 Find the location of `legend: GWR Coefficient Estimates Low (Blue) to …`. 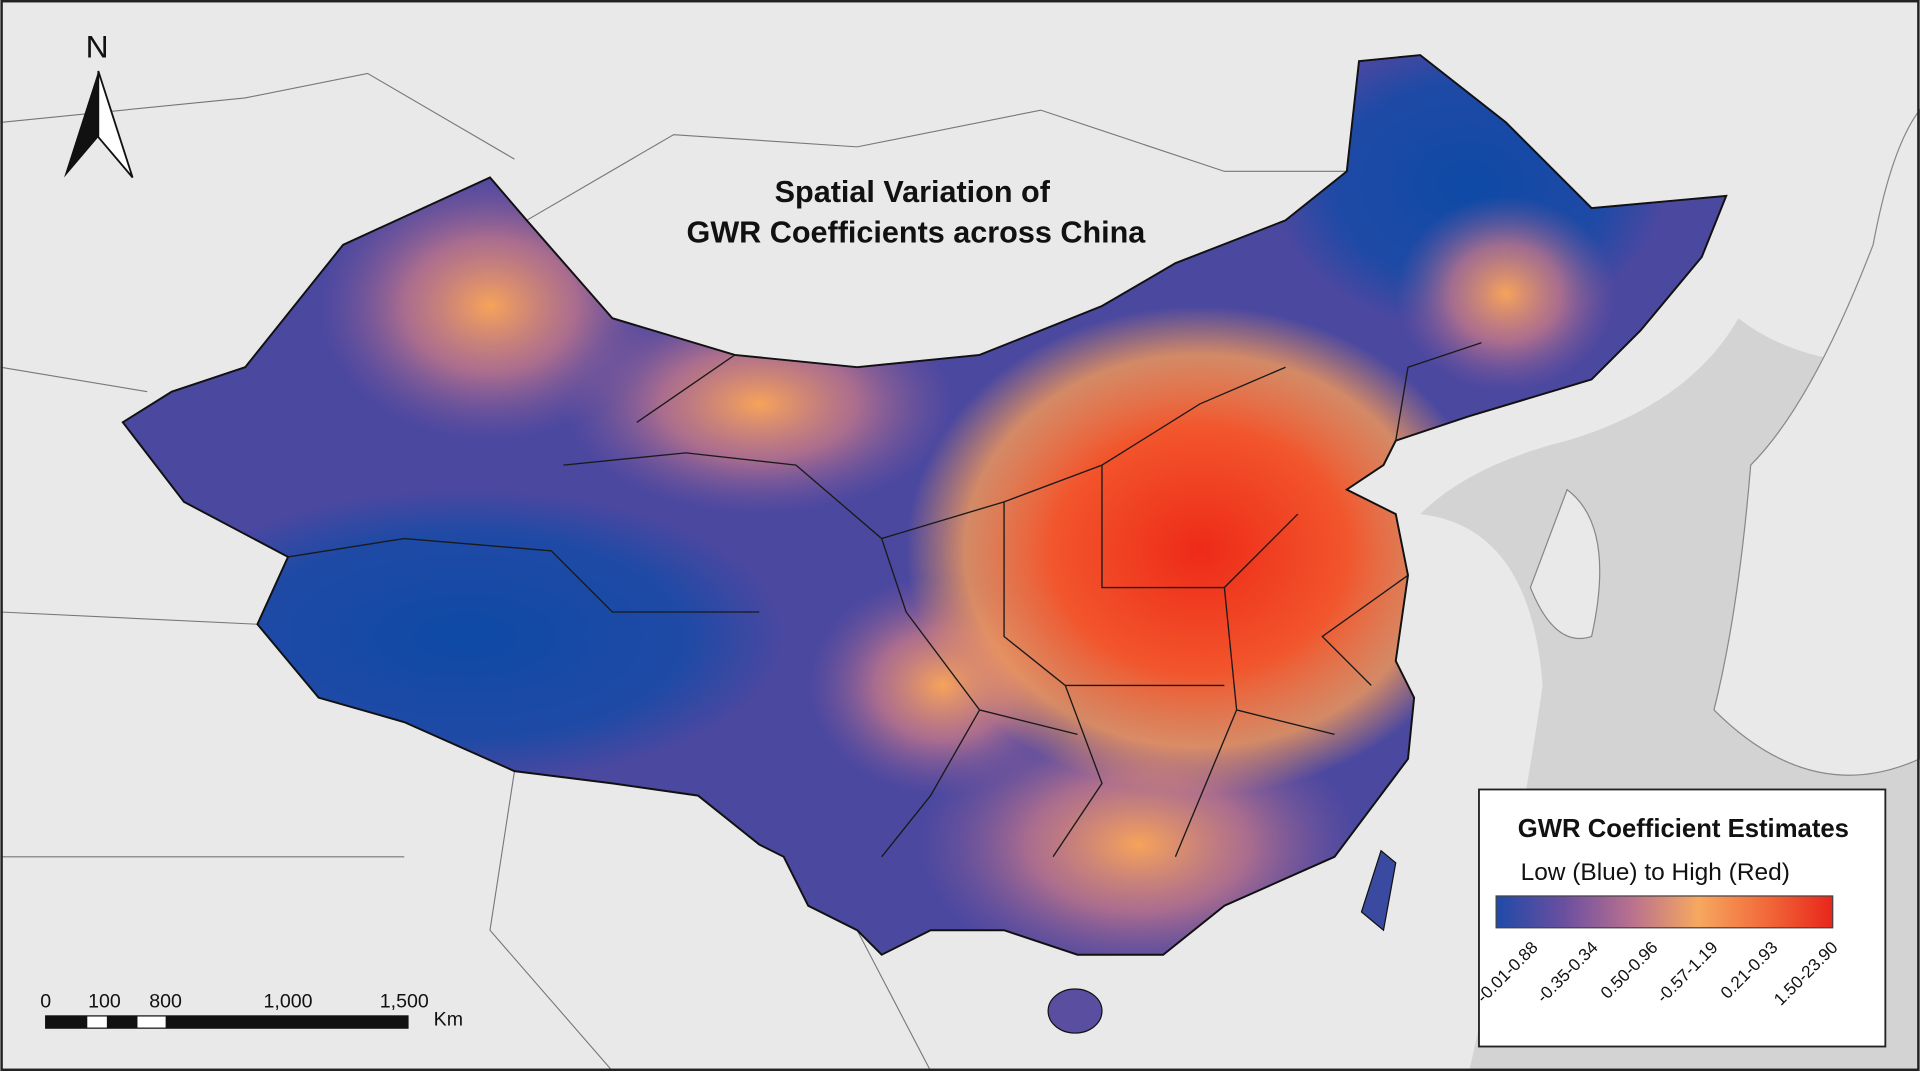

legend: GWR Coefficient Estimates Low (Blue) to … is located at coordinates (1679, 918).